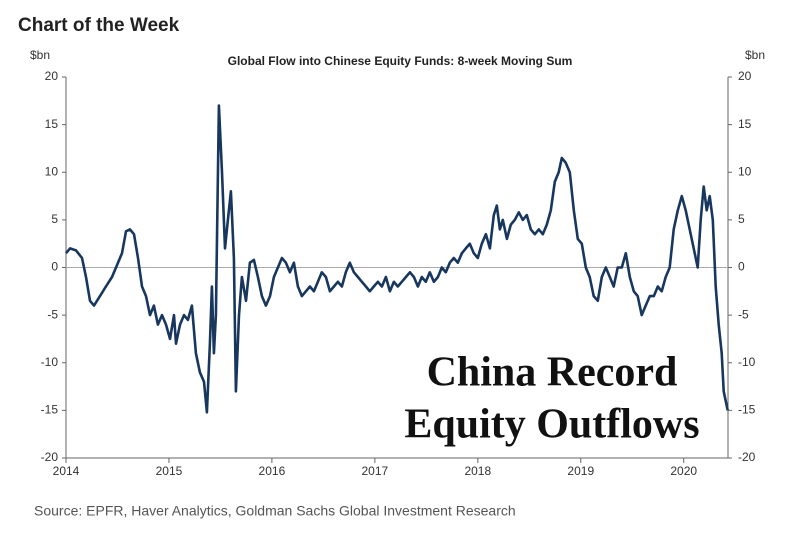  What do you see at coordinates (50, 410) in the screenshot?
I see `y-tick-label: -15` at bounding box center [50, 410].